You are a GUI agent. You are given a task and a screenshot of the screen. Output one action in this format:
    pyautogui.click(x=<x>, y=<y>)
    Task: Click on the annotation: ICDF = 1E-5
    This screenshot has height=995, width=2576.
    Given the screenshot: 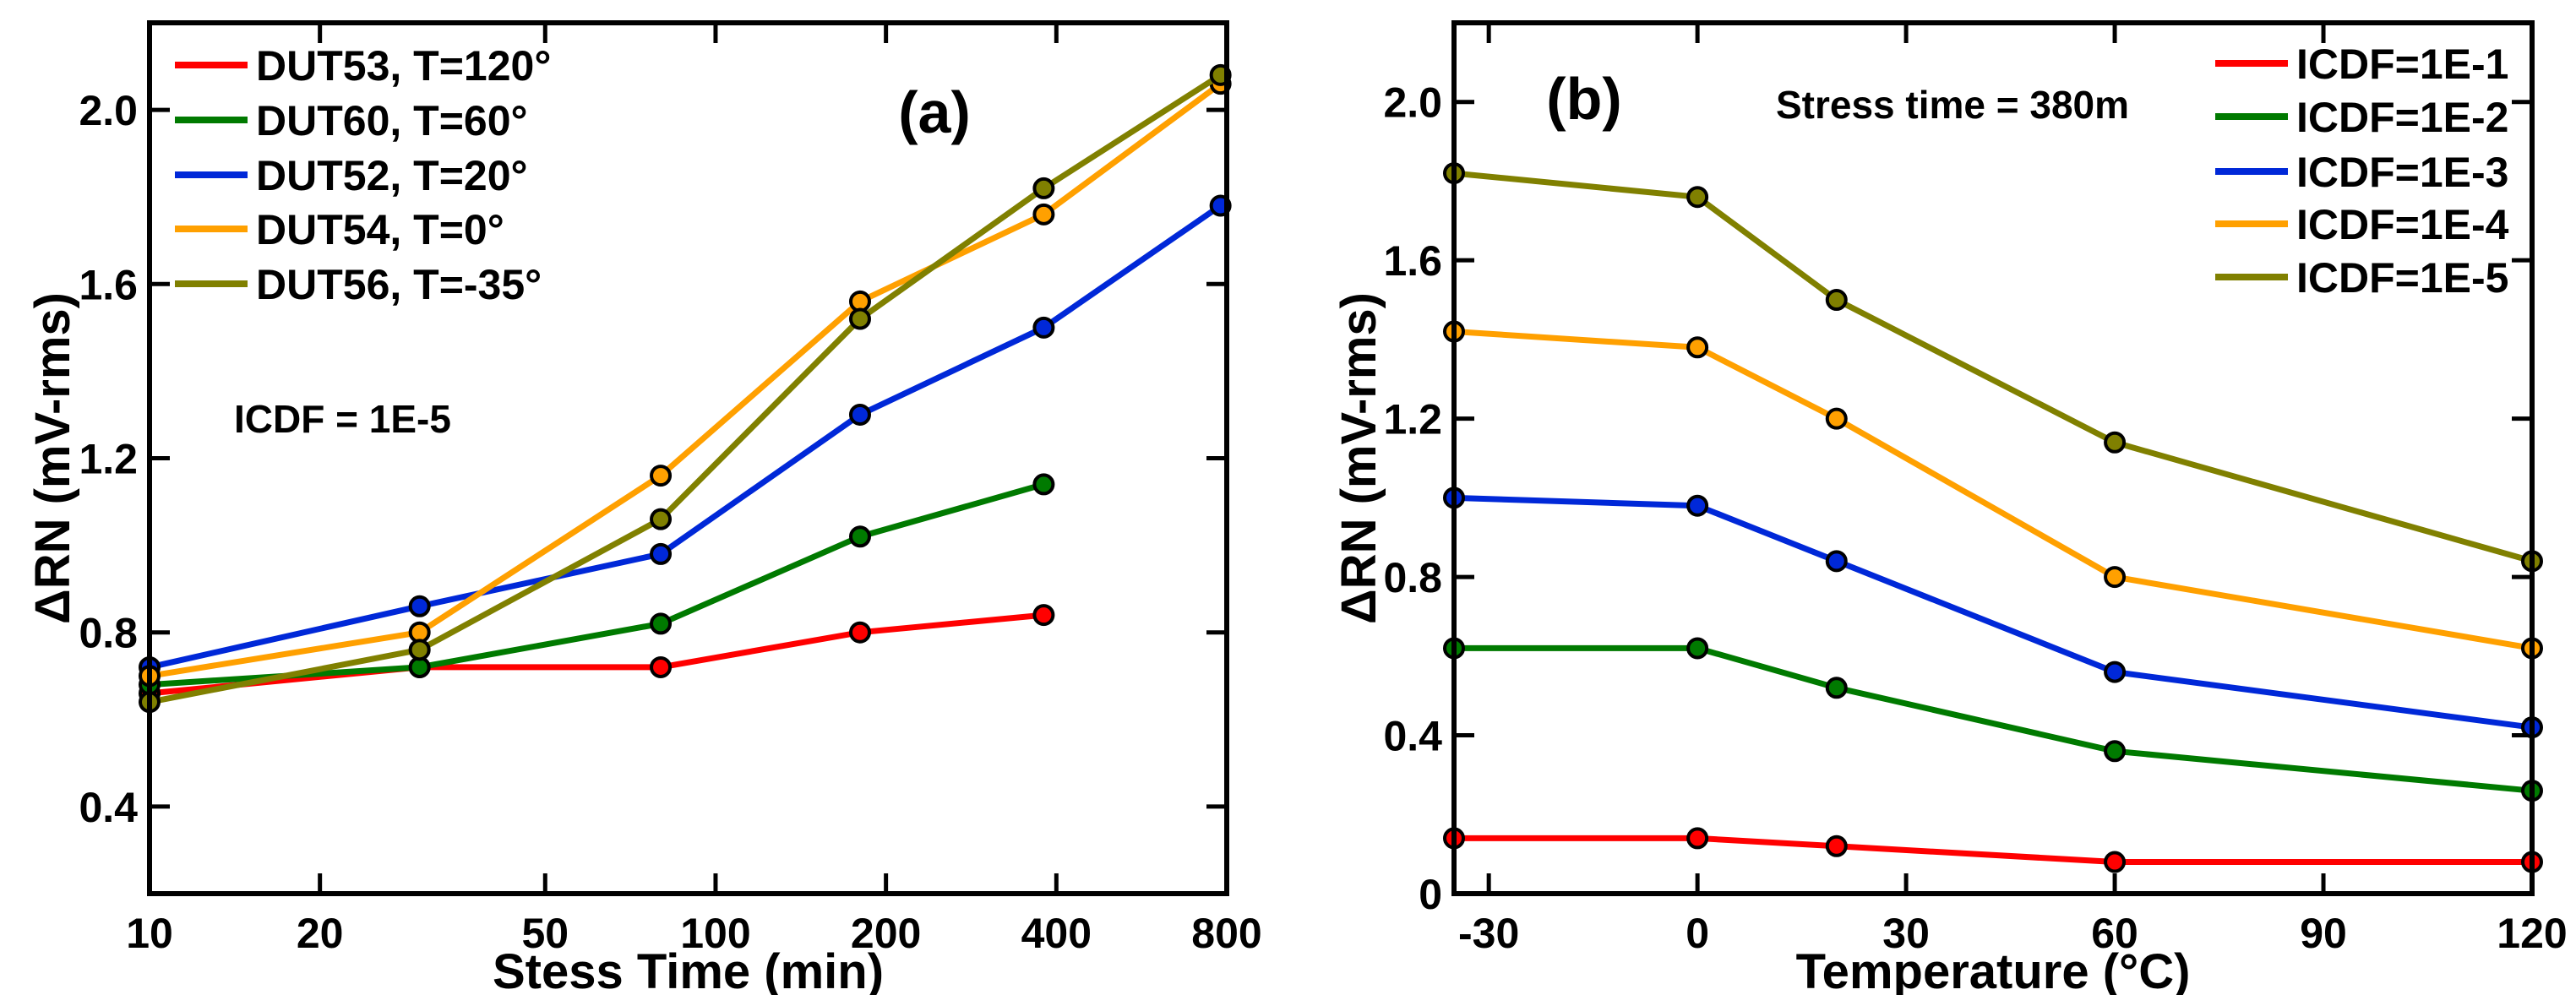 What is the action you would take?
    pyautogui.click(x=342, y=419)
    